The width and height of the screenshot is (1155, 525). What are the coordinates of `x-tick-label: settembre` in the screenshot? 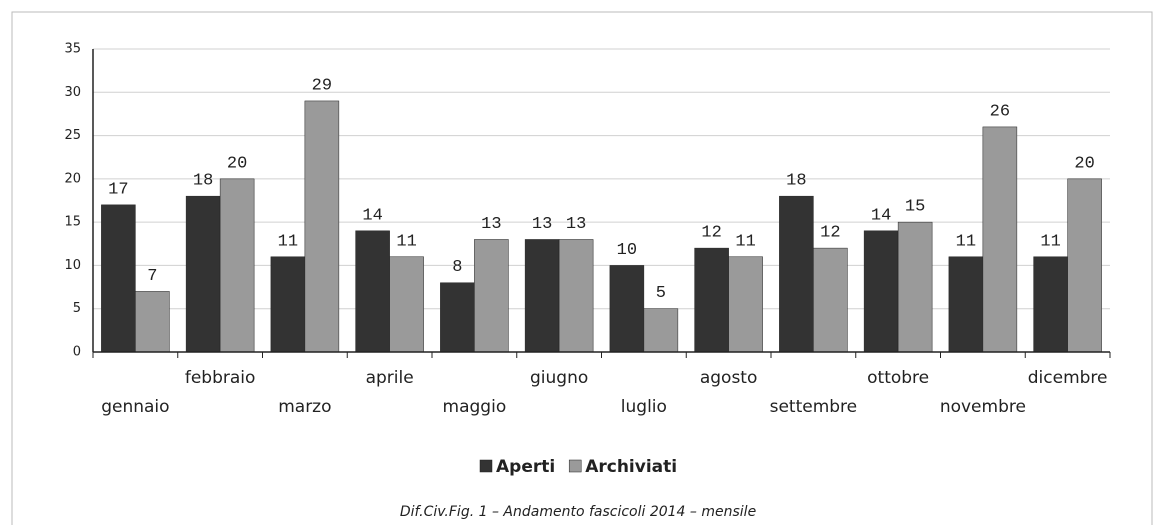 It's located at (814, 407).